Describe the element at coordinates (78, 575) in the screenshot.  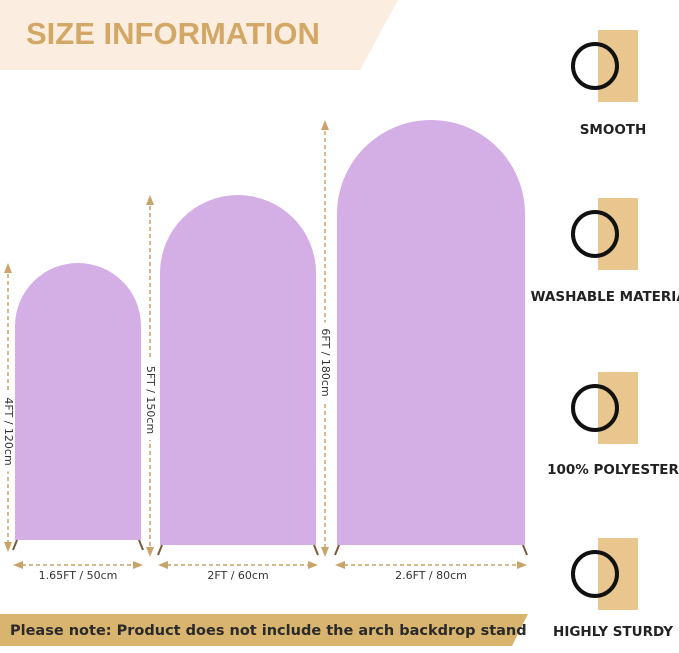
I see `width-label: 1.65FT / 50cm` at that location.